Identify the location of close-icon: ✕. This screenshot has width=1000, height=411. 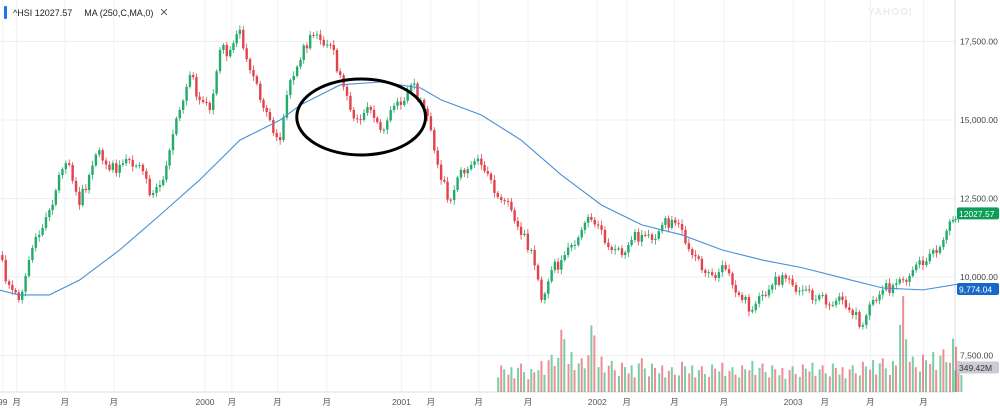
(164, 13).